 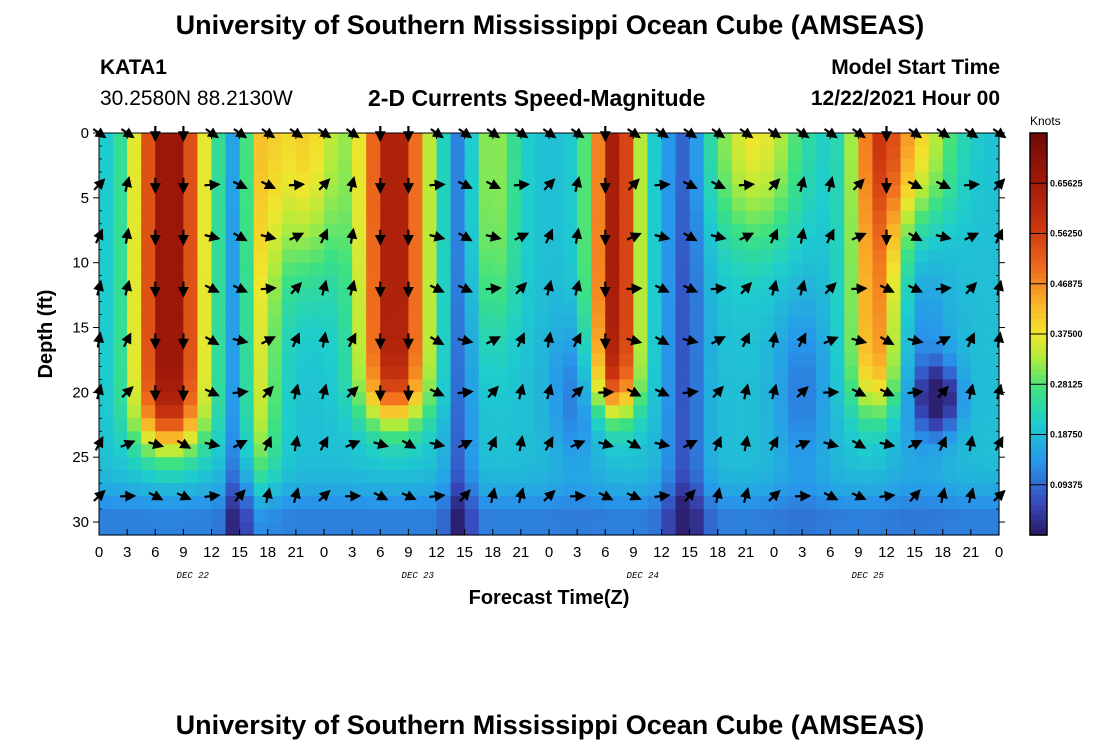 I want to click on day-label: DEC 25, so click(x=868, y=576).